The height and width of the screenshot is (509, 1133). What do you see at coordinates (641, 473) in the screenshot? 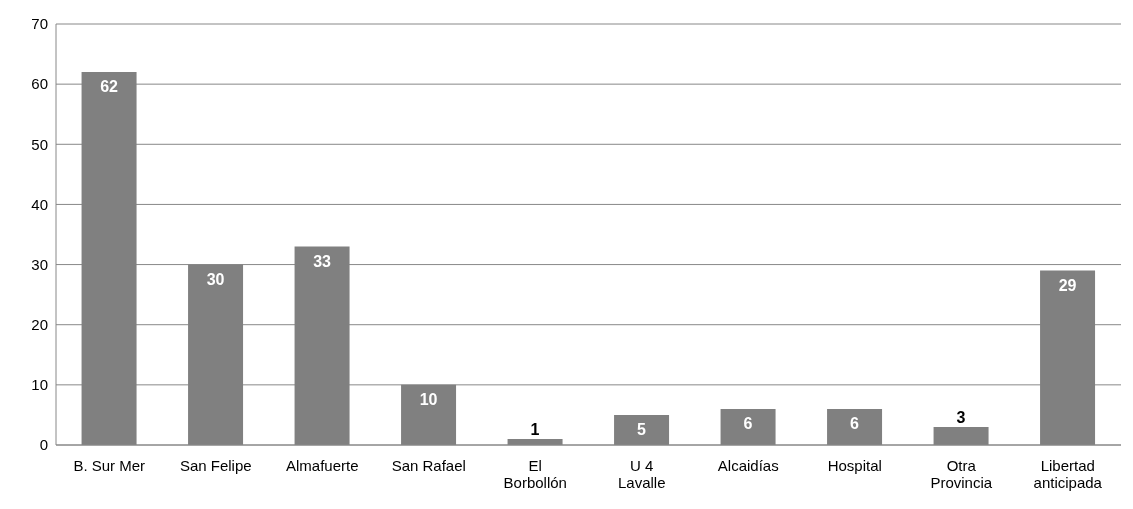
I see `x-tick-label: U 4 Lavalle` at bounding box center [641, 473].